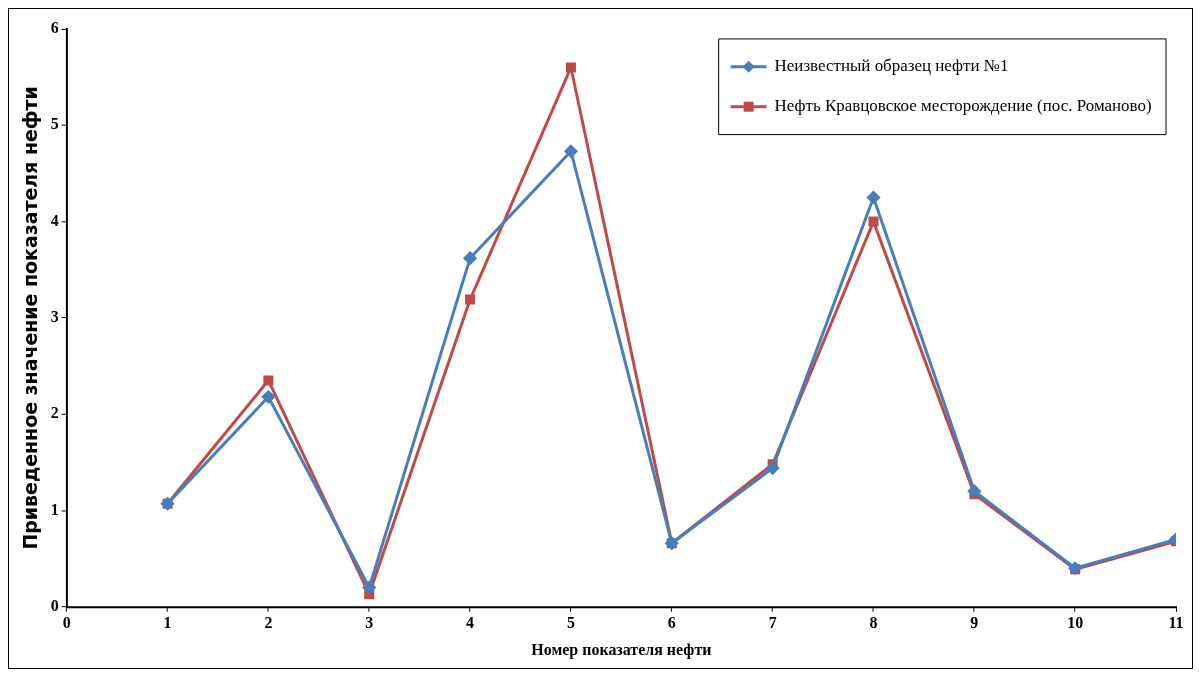  What do you see at coordinates (570, 623) in the screenshot?
I see `x-tick-label: 5` at bounding box center [570, 623].